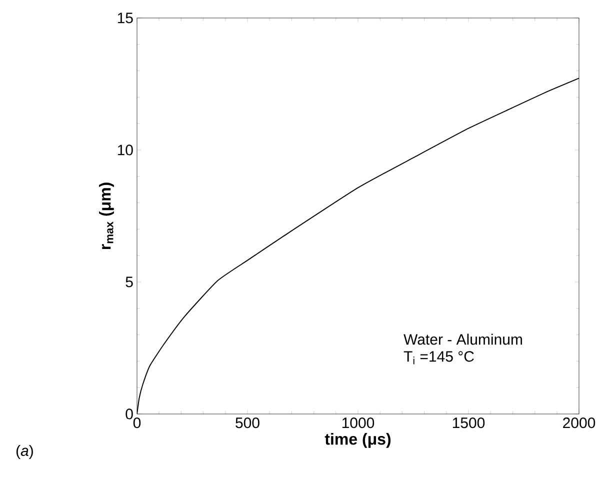 This screenshot has height=478, width=597. Describe the element at coordinates (137, 423) in the screenshot. I see `x-tick-label: 0` at that location.